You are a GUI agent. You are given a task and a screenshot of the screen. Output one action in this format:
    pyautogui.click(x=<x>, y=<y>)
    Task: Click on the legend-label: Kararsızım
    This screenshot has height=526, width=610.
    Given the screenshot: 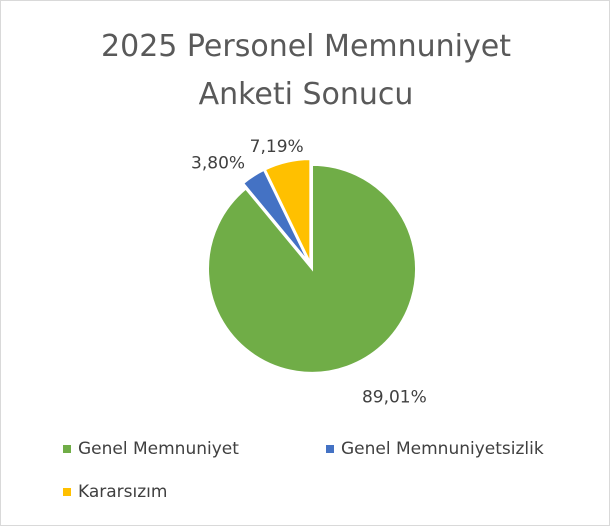 What is the action you would take?
    pyautogui.click(x=122, y=492)
    